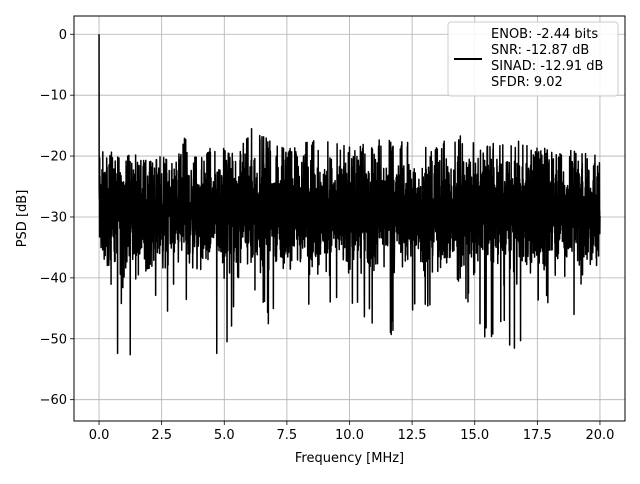  Describe the element at coordinates (53, 96) in the screenshot. I see `y-tick-label: −10` at that location.